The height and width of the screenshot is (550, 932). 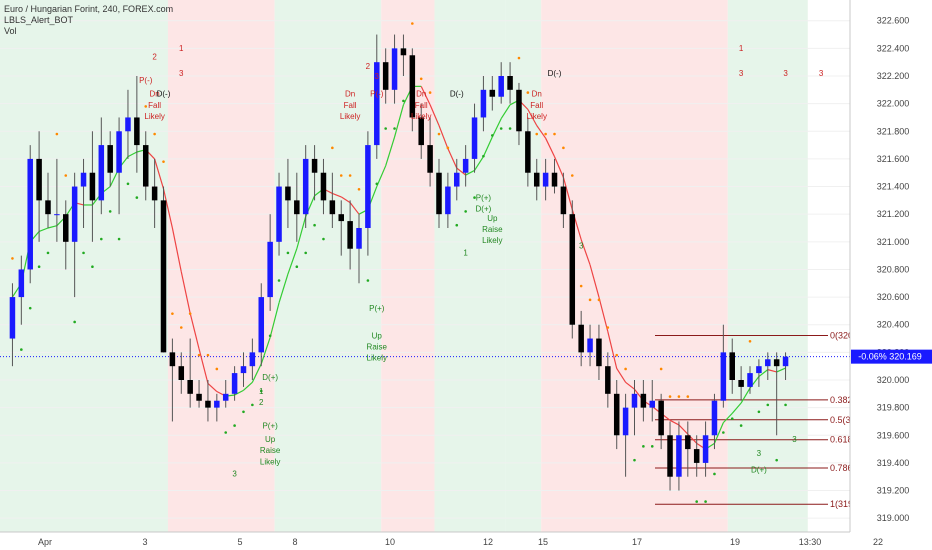 I want to click on signal-label: D(+), so click(x=484, y=208).